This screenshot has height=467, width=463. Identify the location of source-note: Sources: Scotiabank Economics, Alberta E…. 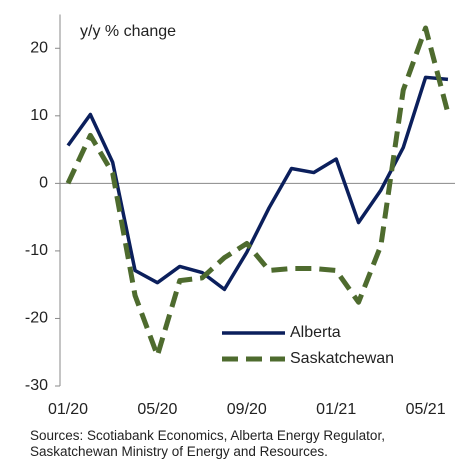
(245, 444).